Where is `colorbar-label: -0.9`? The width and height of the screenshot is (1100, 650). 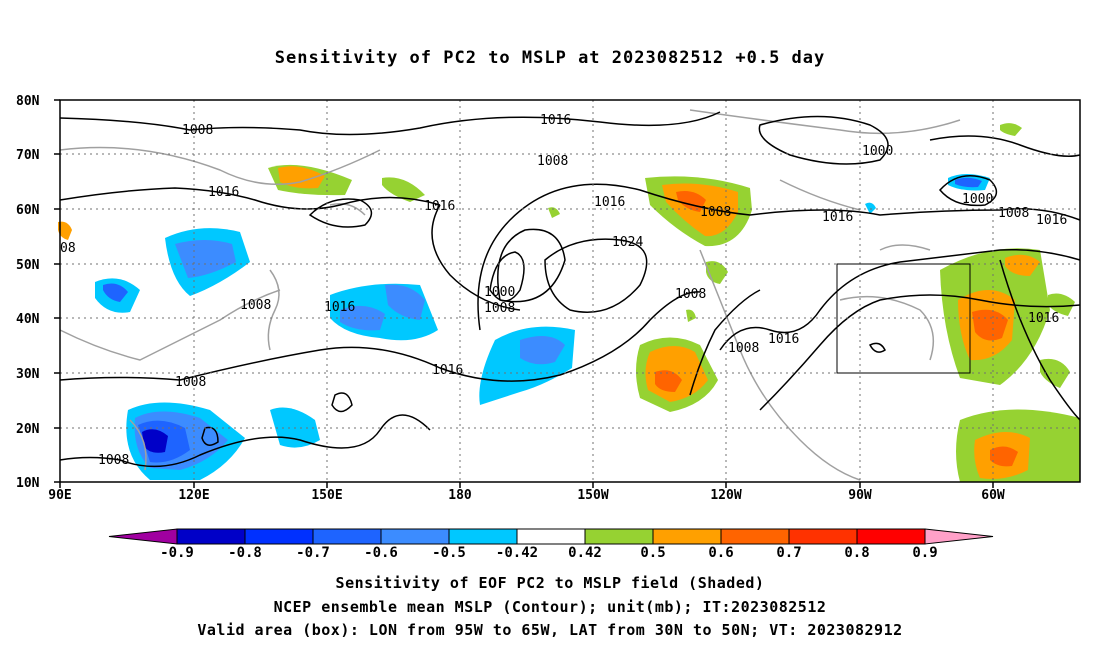
colorbar-label: -0.9 is located at coordinates (177, 553).